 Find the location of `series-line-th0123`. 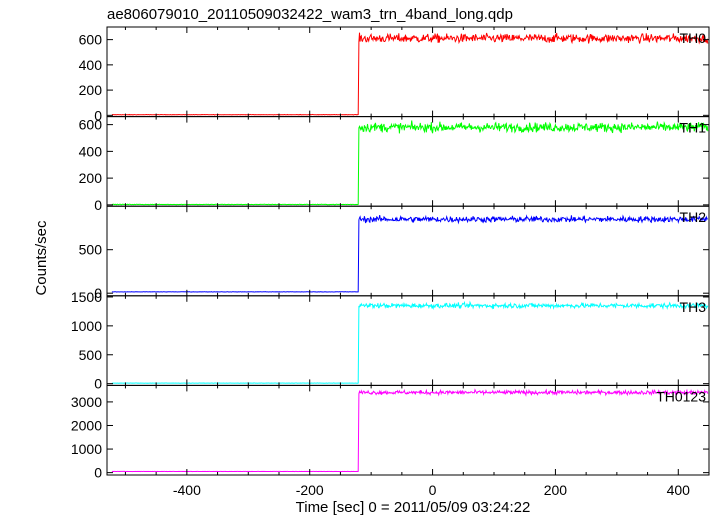

series-line-th0123 is located at coordinates (410, 430).